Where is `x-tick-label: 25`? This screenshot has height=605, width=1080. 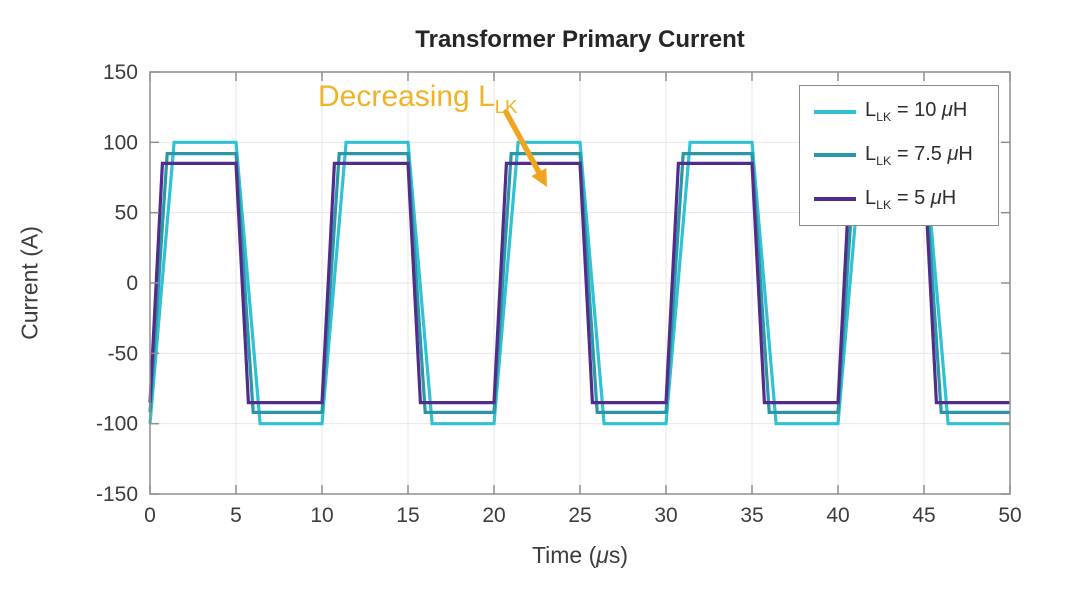 x-tick-label: 25 is located at coordinates (579, 515).